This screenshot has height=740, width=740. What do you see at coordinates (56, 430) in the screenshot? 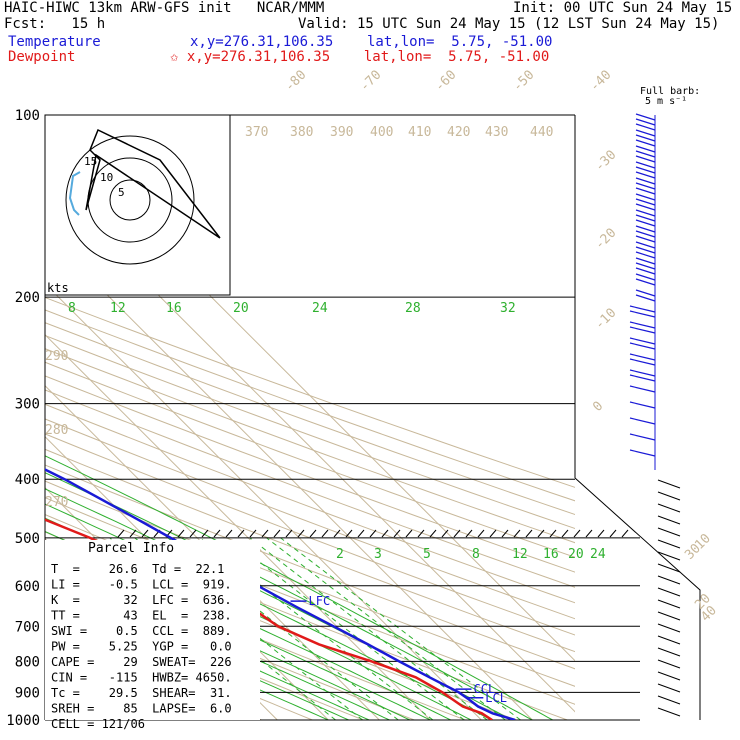
I see `theta-label: 280` at bounding box center [56, 430].